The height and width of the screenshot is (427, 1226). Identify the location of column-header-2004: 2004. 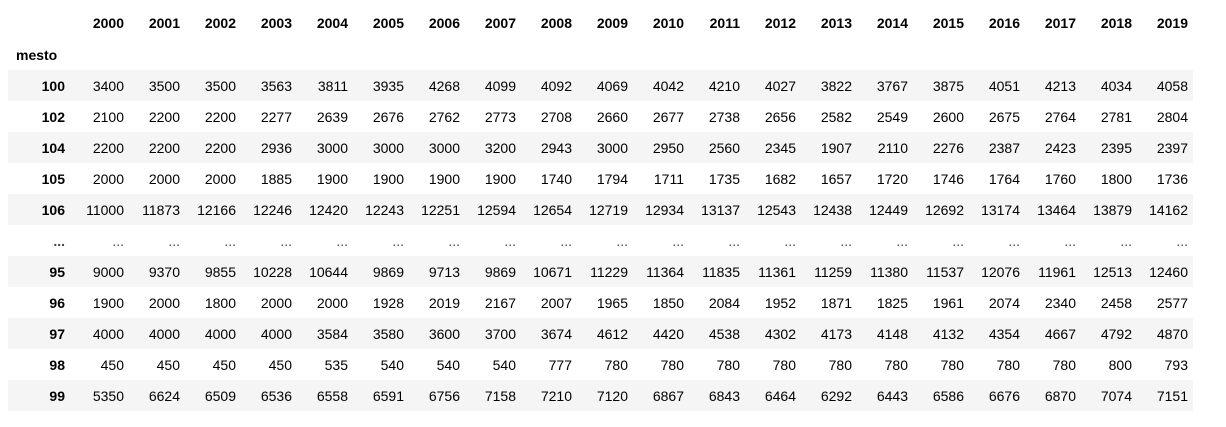
(332, 23).